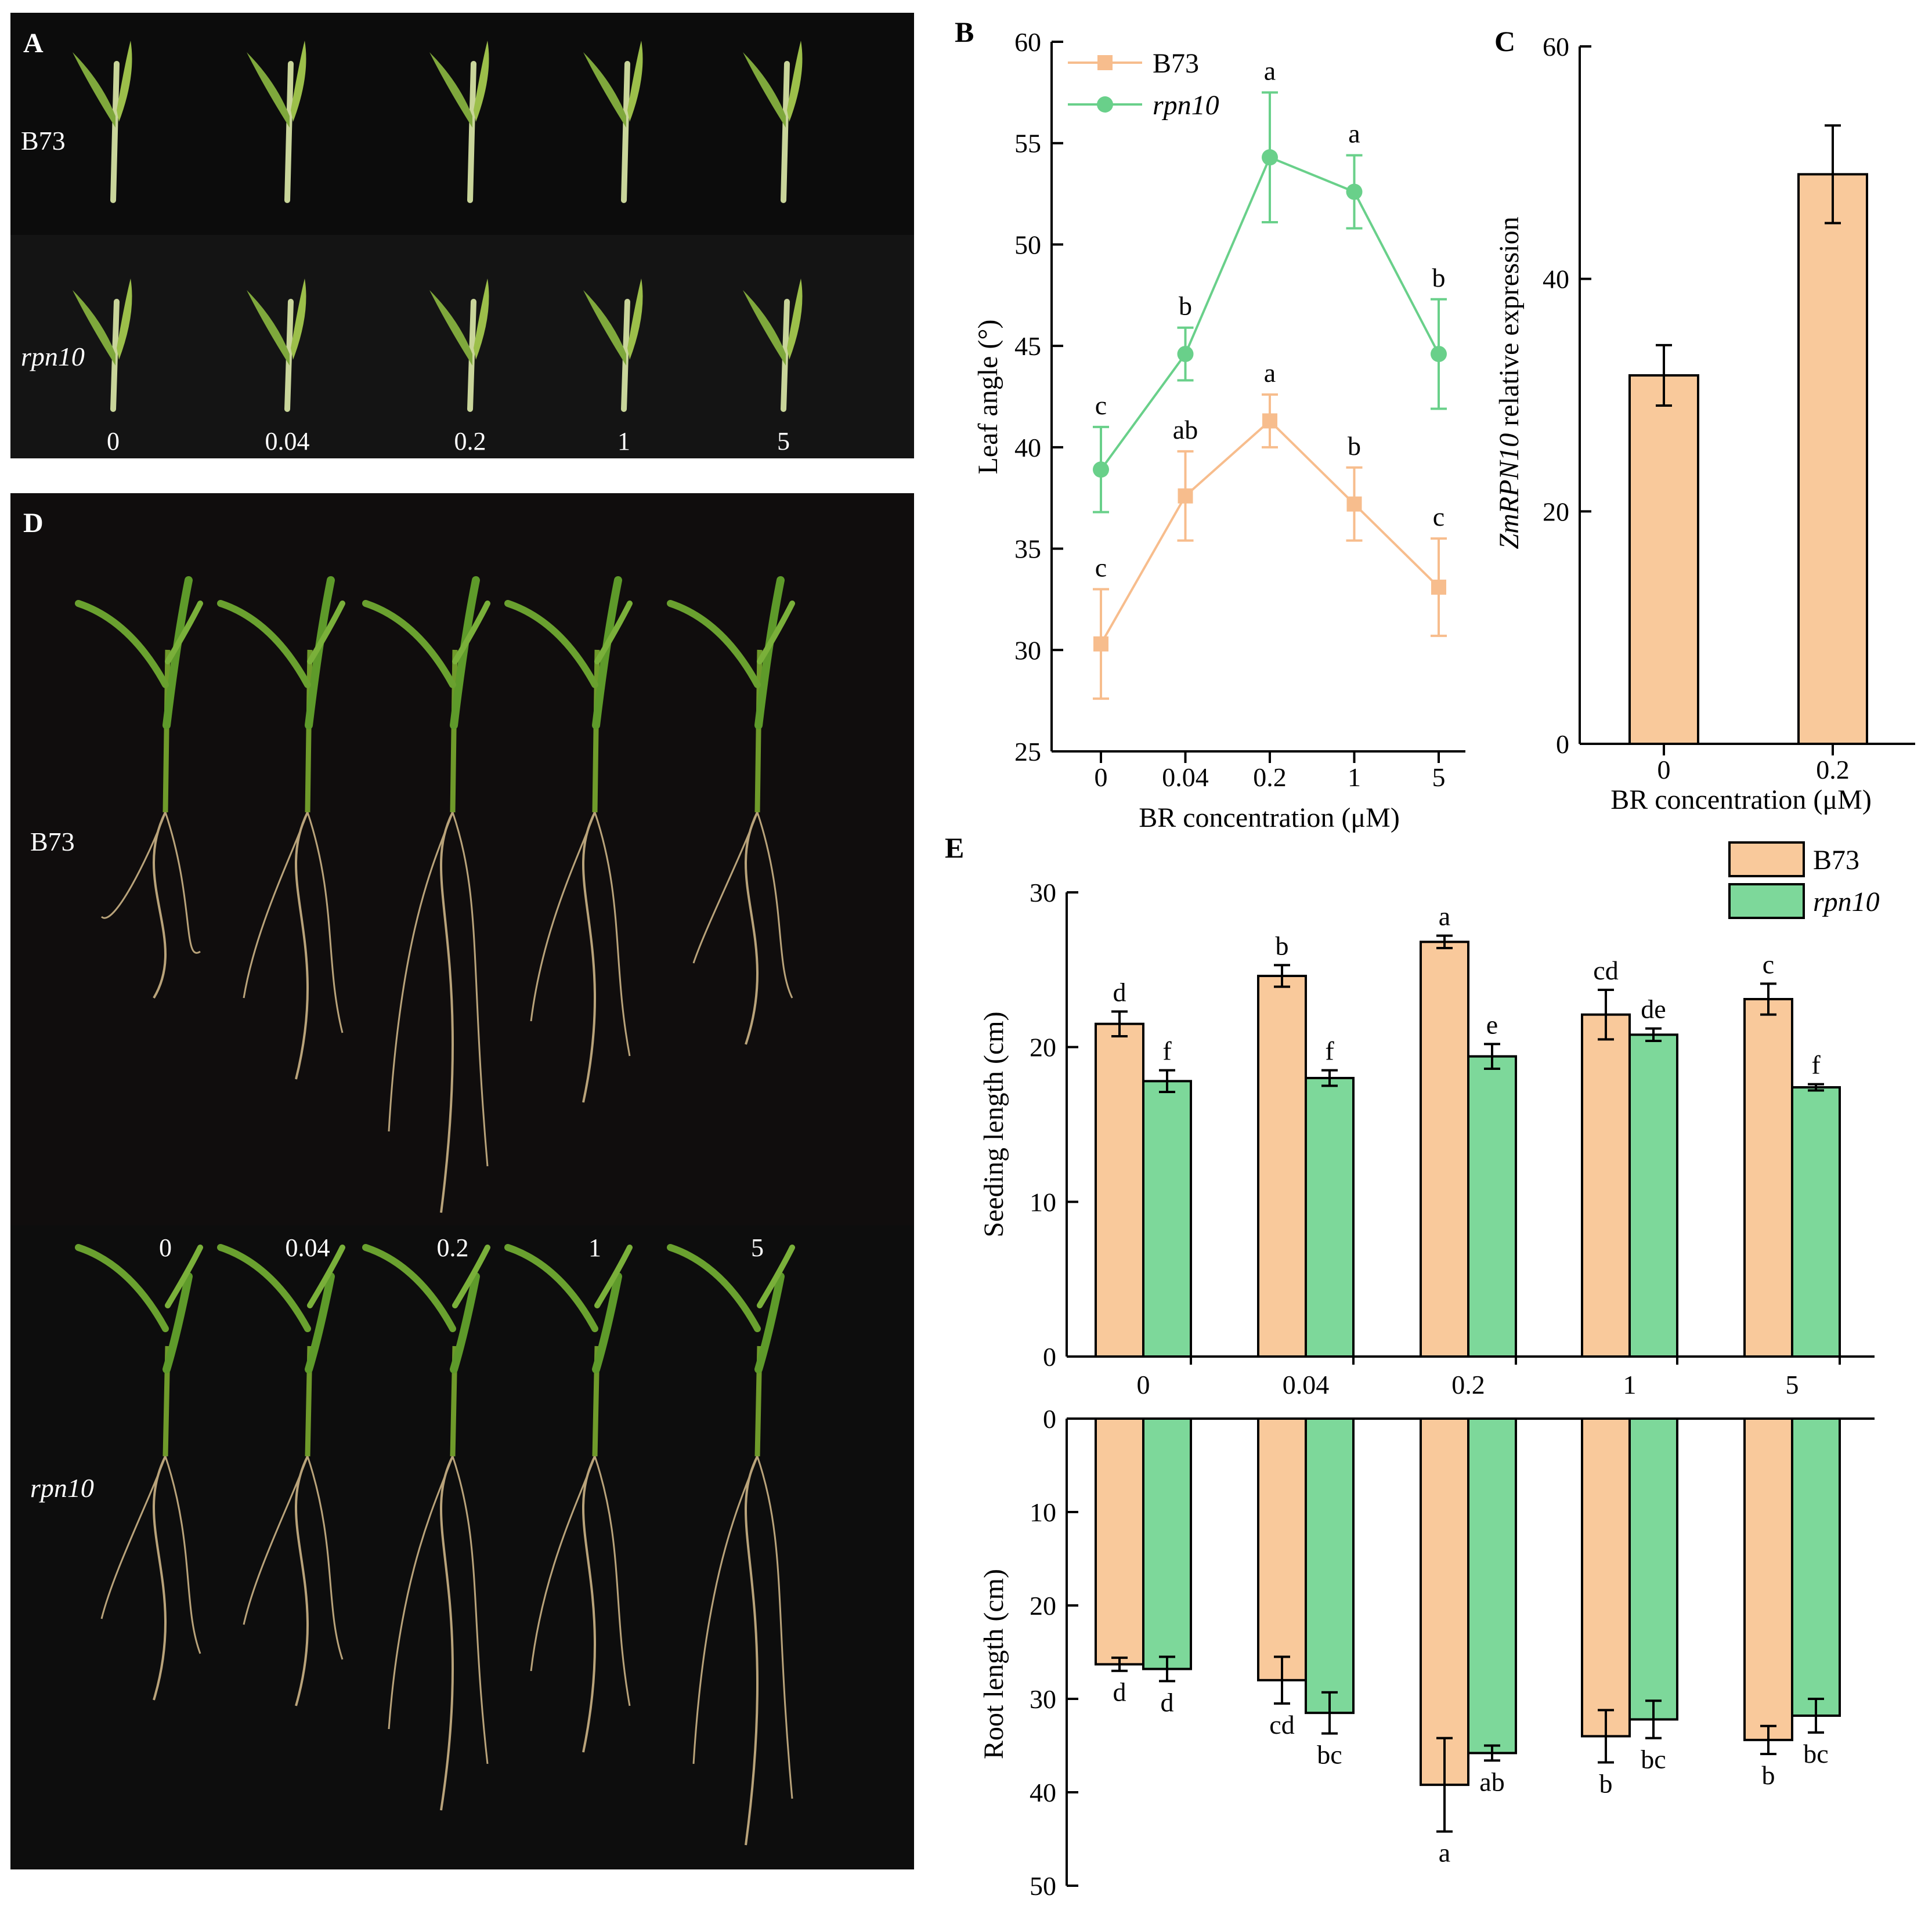  Describe the element at coordinates (1270, 70) in the screenshot. I see `b-letter-rpn10-2: a` at that location.